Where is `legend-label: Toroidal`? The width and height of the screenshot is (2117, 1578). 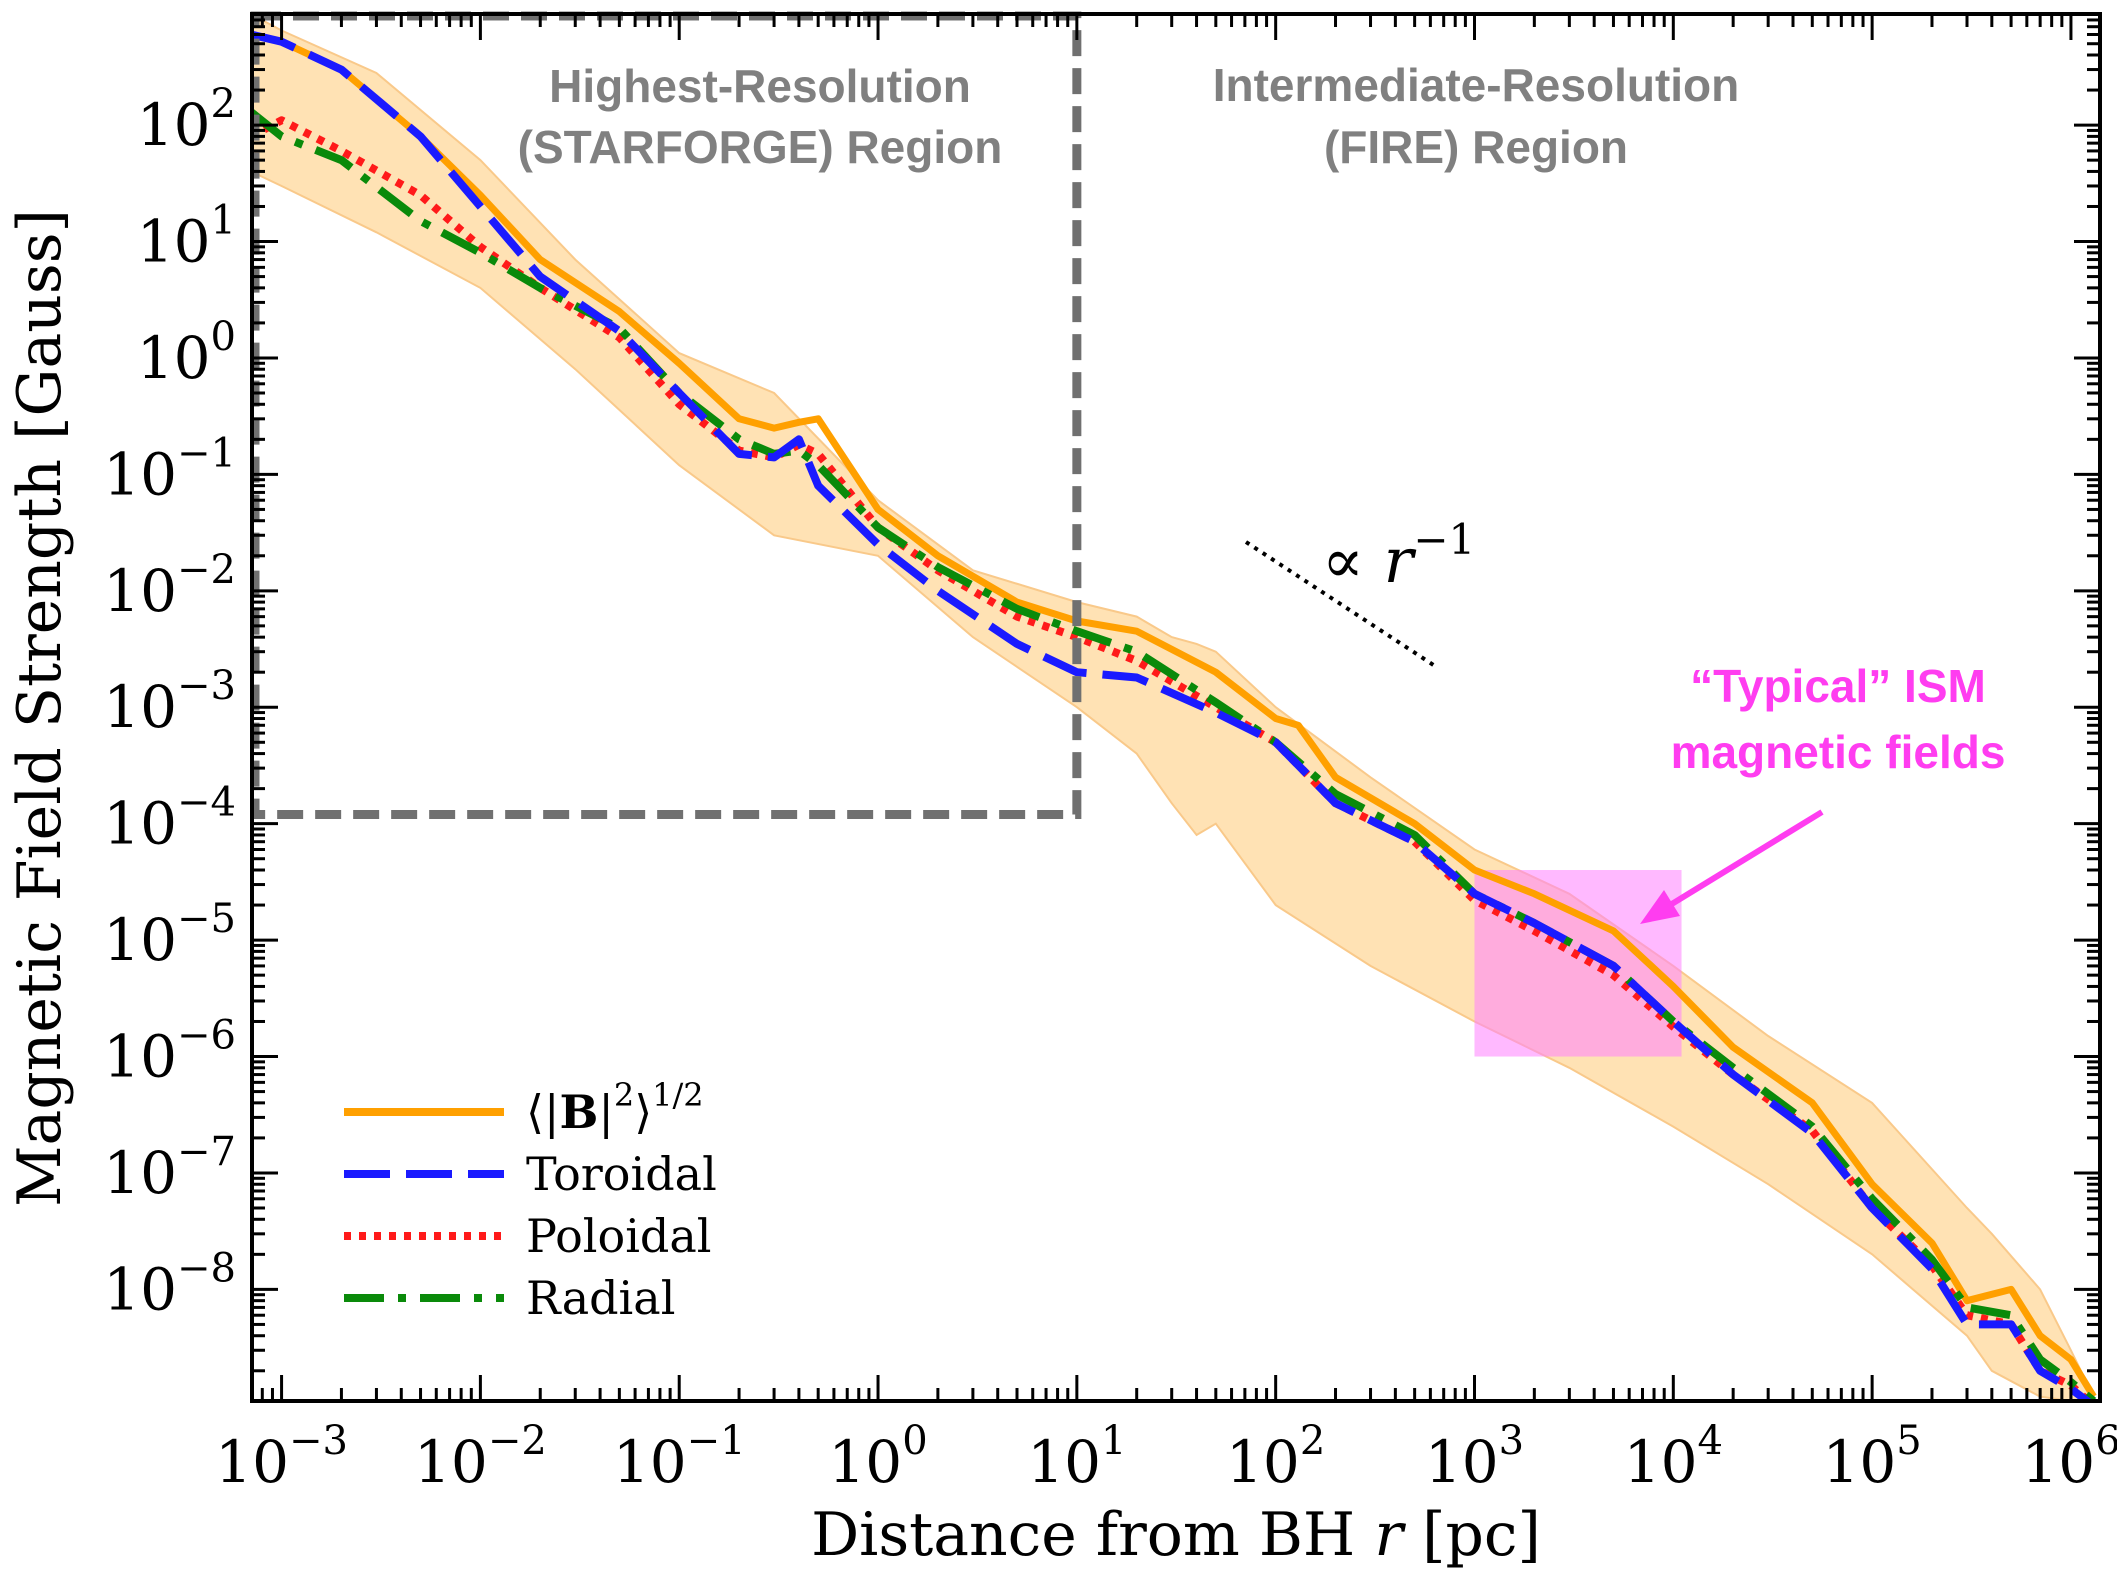 legend-label: Toroidal is located at coordinates (621, 1174).